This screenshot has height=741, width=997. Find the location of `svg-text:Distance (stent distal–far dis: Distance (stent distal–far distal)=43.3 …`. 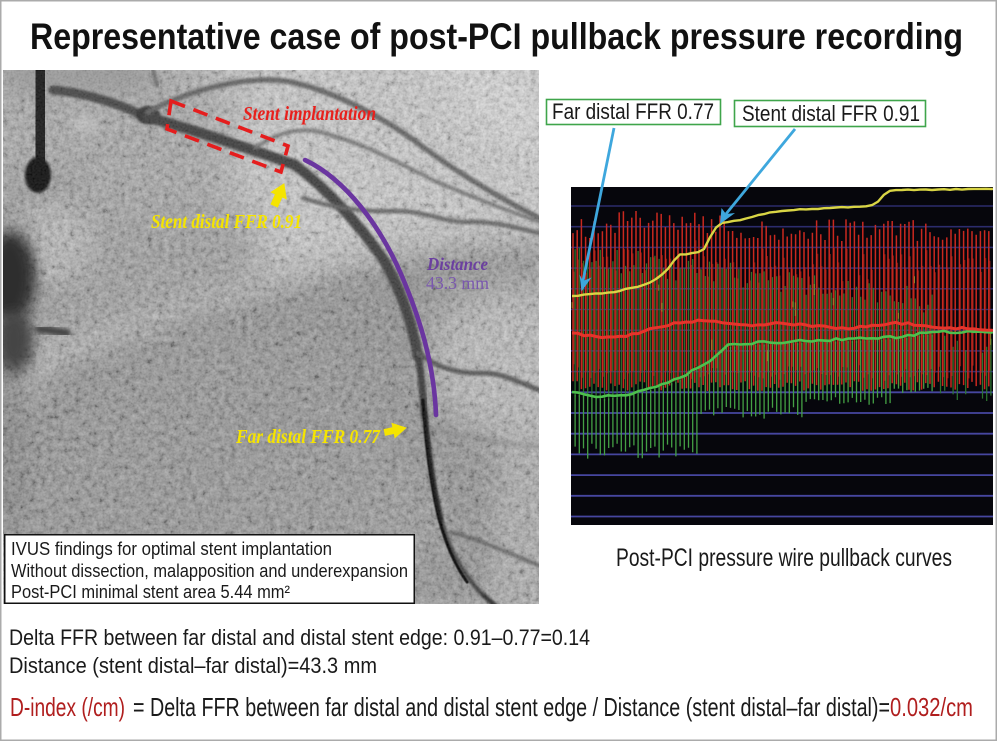

svg-text:Distance (stent distal–far dis: Distance (stent distal–far distal)=43.3 … is located at coordinates (193, 665).